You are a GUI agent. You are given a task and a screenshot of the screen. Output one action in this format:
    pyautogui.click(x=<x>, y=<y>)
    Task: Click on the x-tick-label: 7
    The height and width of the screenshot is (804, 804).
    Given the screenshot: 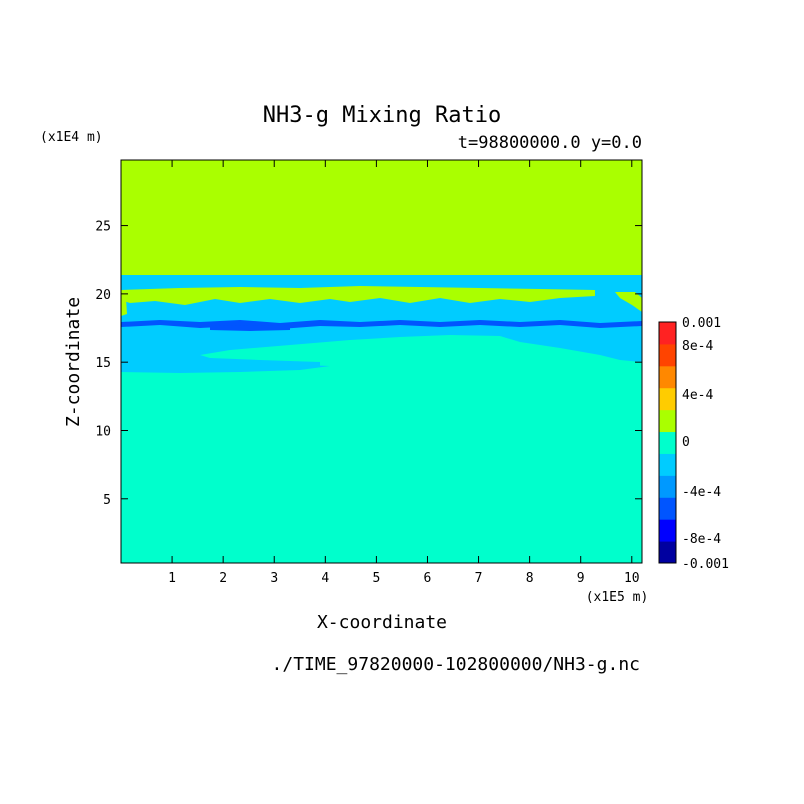 What is the action you would take?
    pyautogui.click(x=479, y=578)
    